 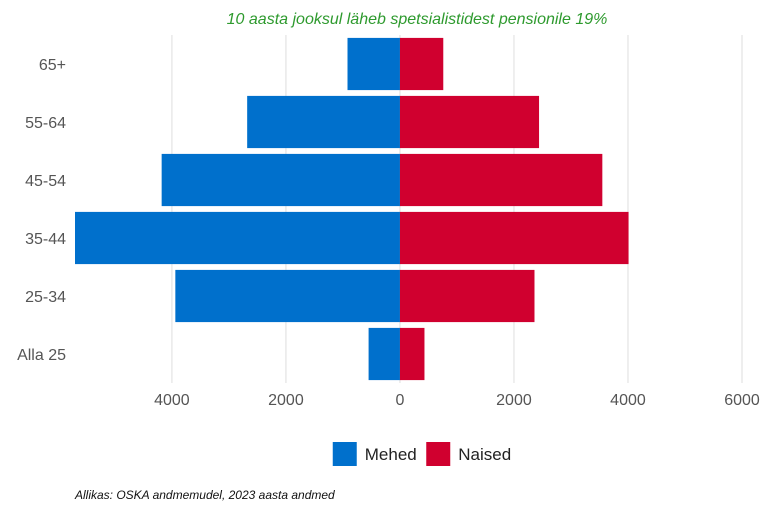 I want to click on category-label: 25-34, so click(x=45, y=297).